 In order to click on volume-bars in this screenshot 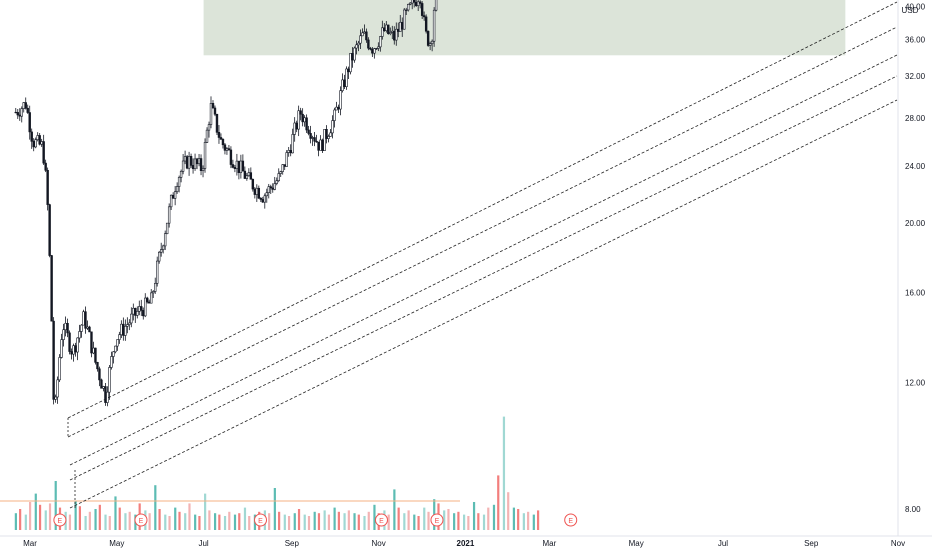, I will do `click(270, 473)`.